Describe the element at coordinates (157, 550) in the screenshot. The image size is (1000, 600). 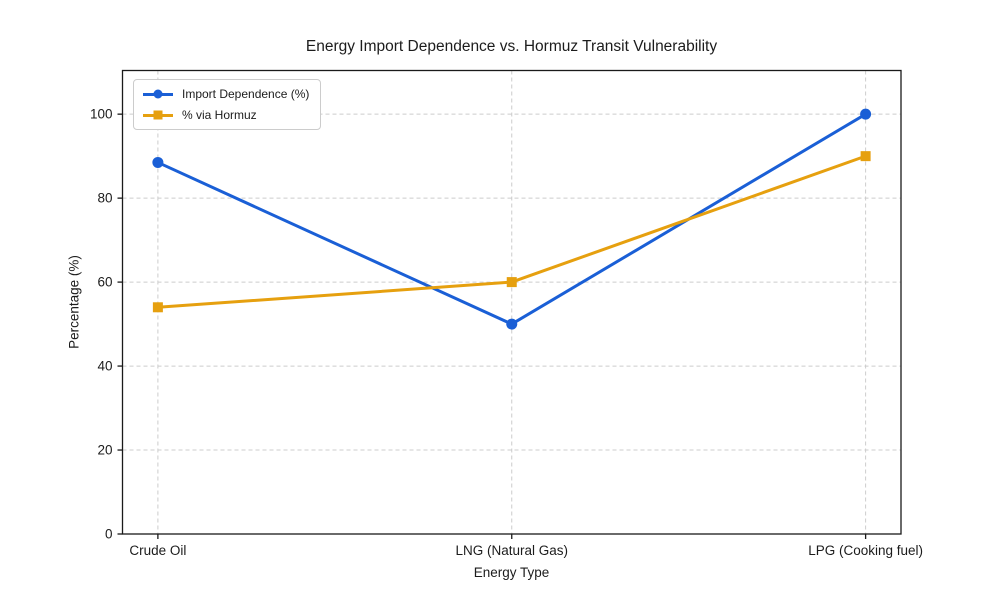
I see `x-tick-label: Crude Oil` at that location.